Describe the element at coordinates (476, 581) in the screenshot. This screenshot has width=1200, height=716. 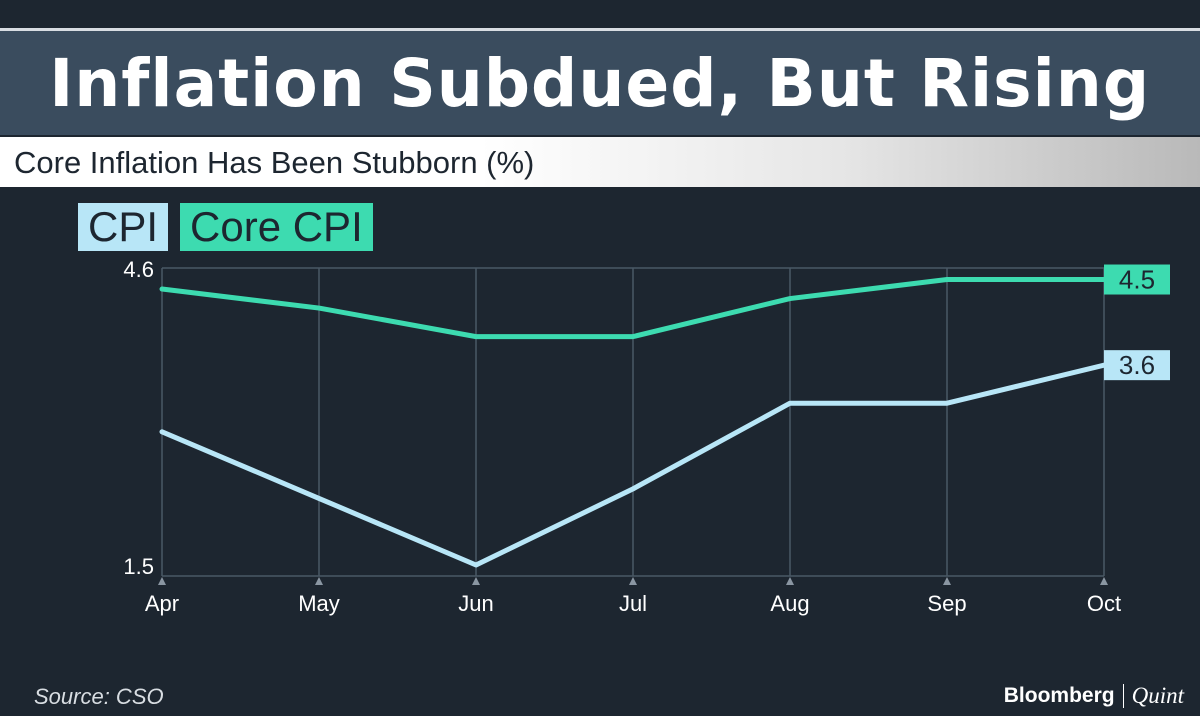
I see `tick-marker-jun` at that location.